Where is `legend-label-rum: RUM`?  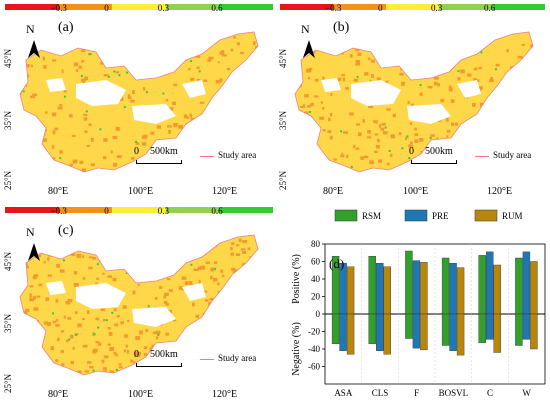
legend-label-rum: RUM is located at coordinates (512, 216).